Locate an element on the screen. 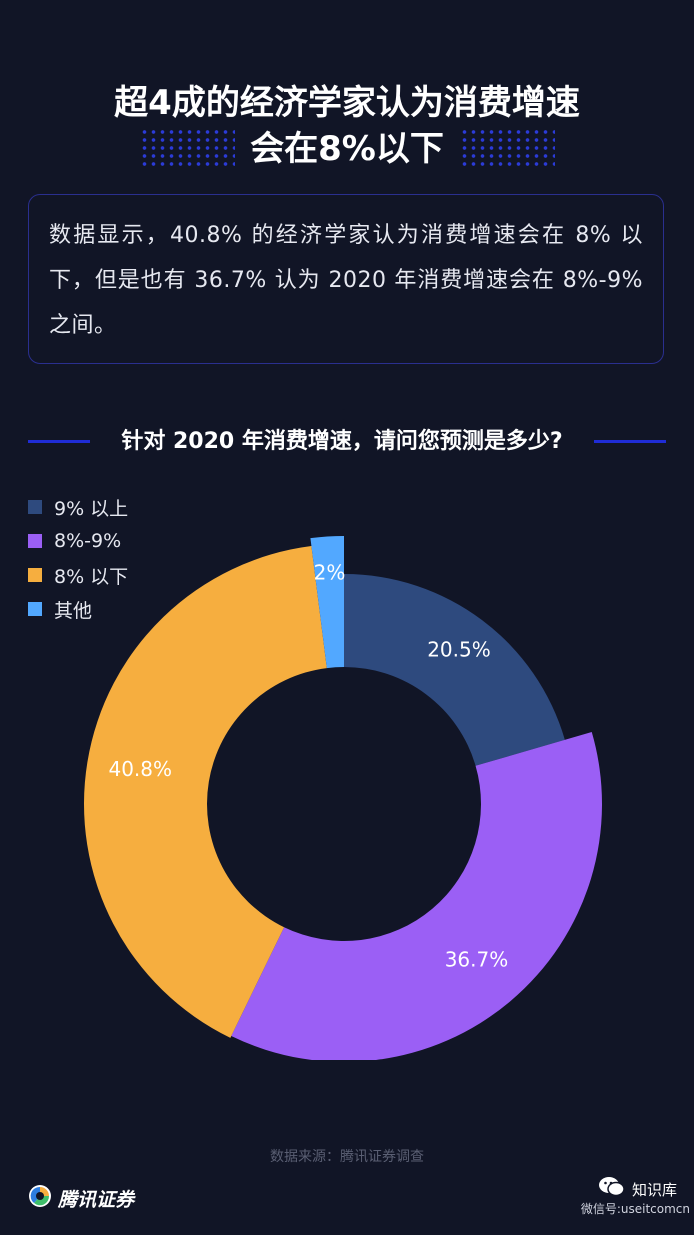  legend-item: 其他 is located at coordinates (78, 609).